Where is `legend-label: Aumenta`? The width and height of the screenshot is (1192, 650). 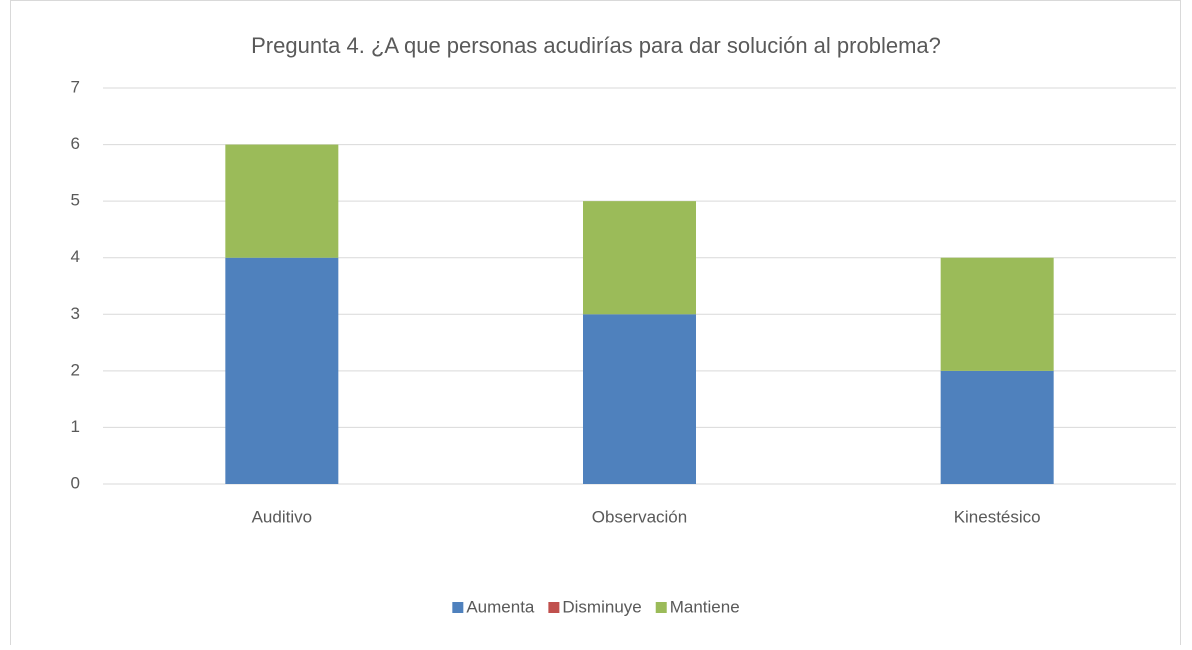
legend-label: Aumenta is located at coordinates (500, 606).